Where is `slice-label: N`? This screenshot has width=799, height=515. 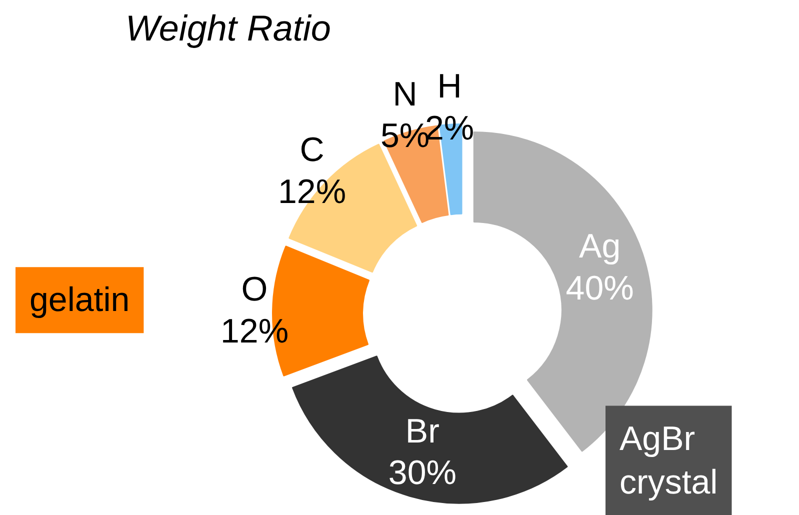
slice-label: N is located at coordinates (405, 94).